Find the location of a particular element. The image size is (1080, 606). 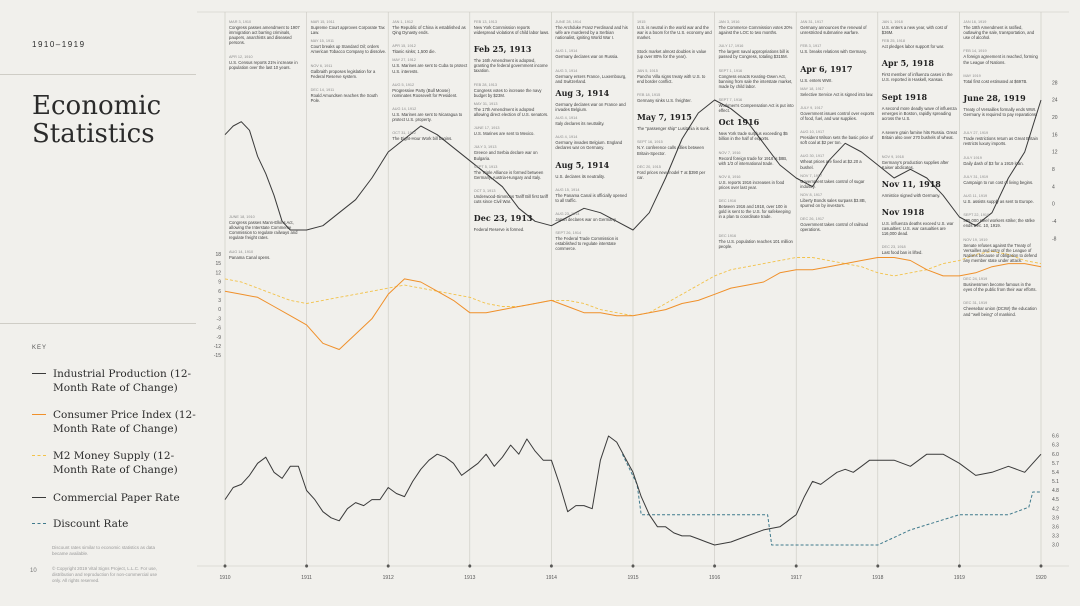

annotation-entry: Nov 11, 1918 is located at coordinates (920, 184).